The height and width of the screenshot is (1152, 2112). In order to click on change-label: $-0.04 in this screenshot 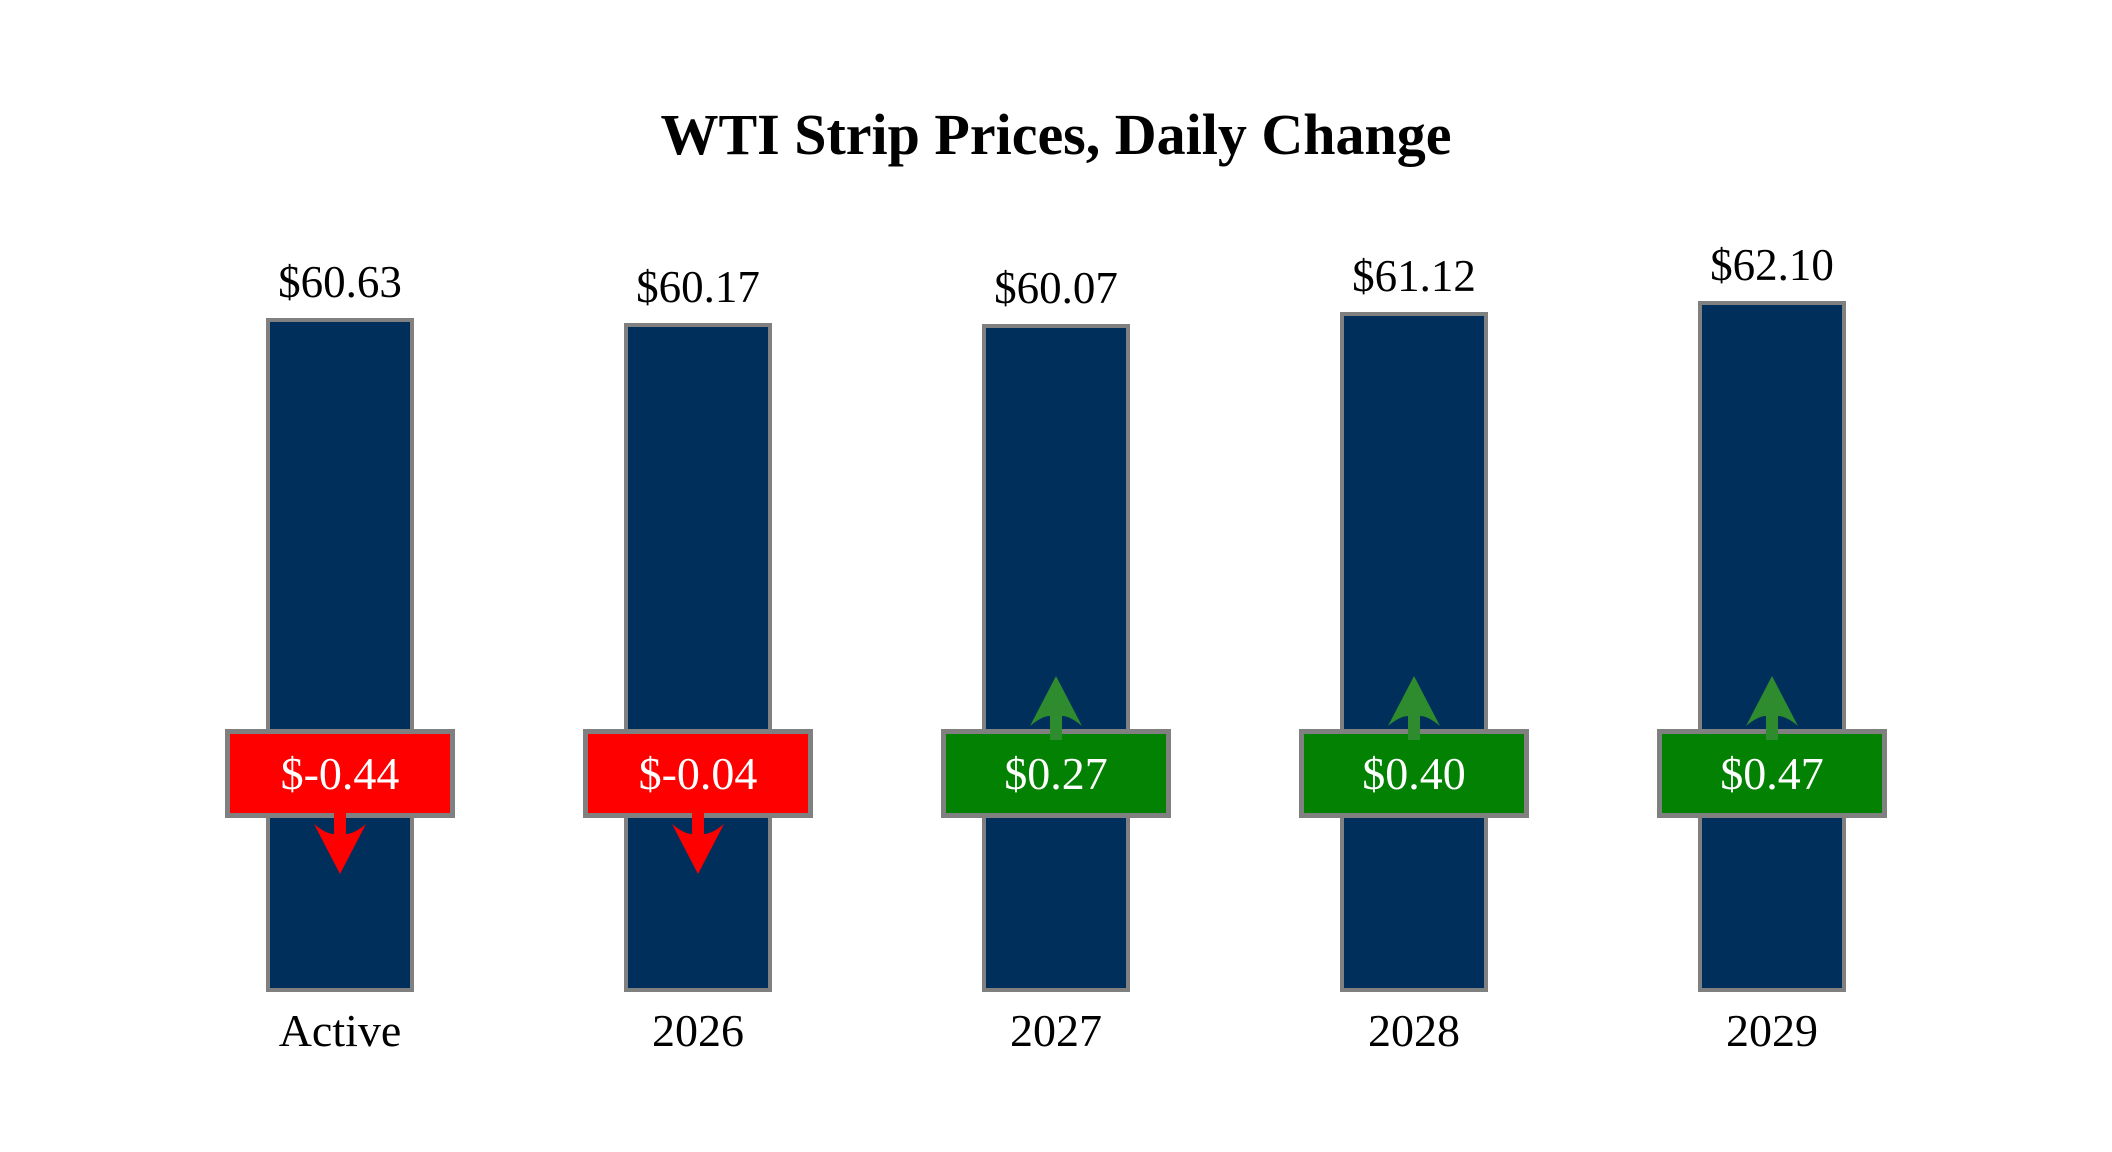, I will do `click(698, 773)`.